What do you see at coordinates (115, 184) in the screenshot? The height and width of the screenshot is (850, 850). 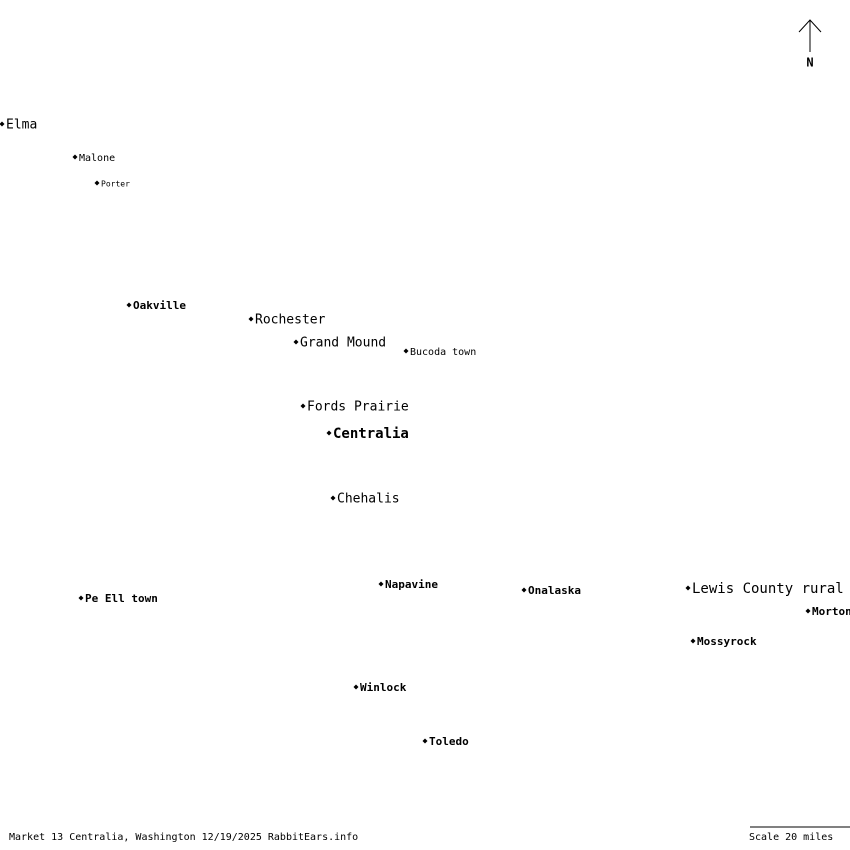 I see `place-label: Porter` at bounding box center [115, 184].